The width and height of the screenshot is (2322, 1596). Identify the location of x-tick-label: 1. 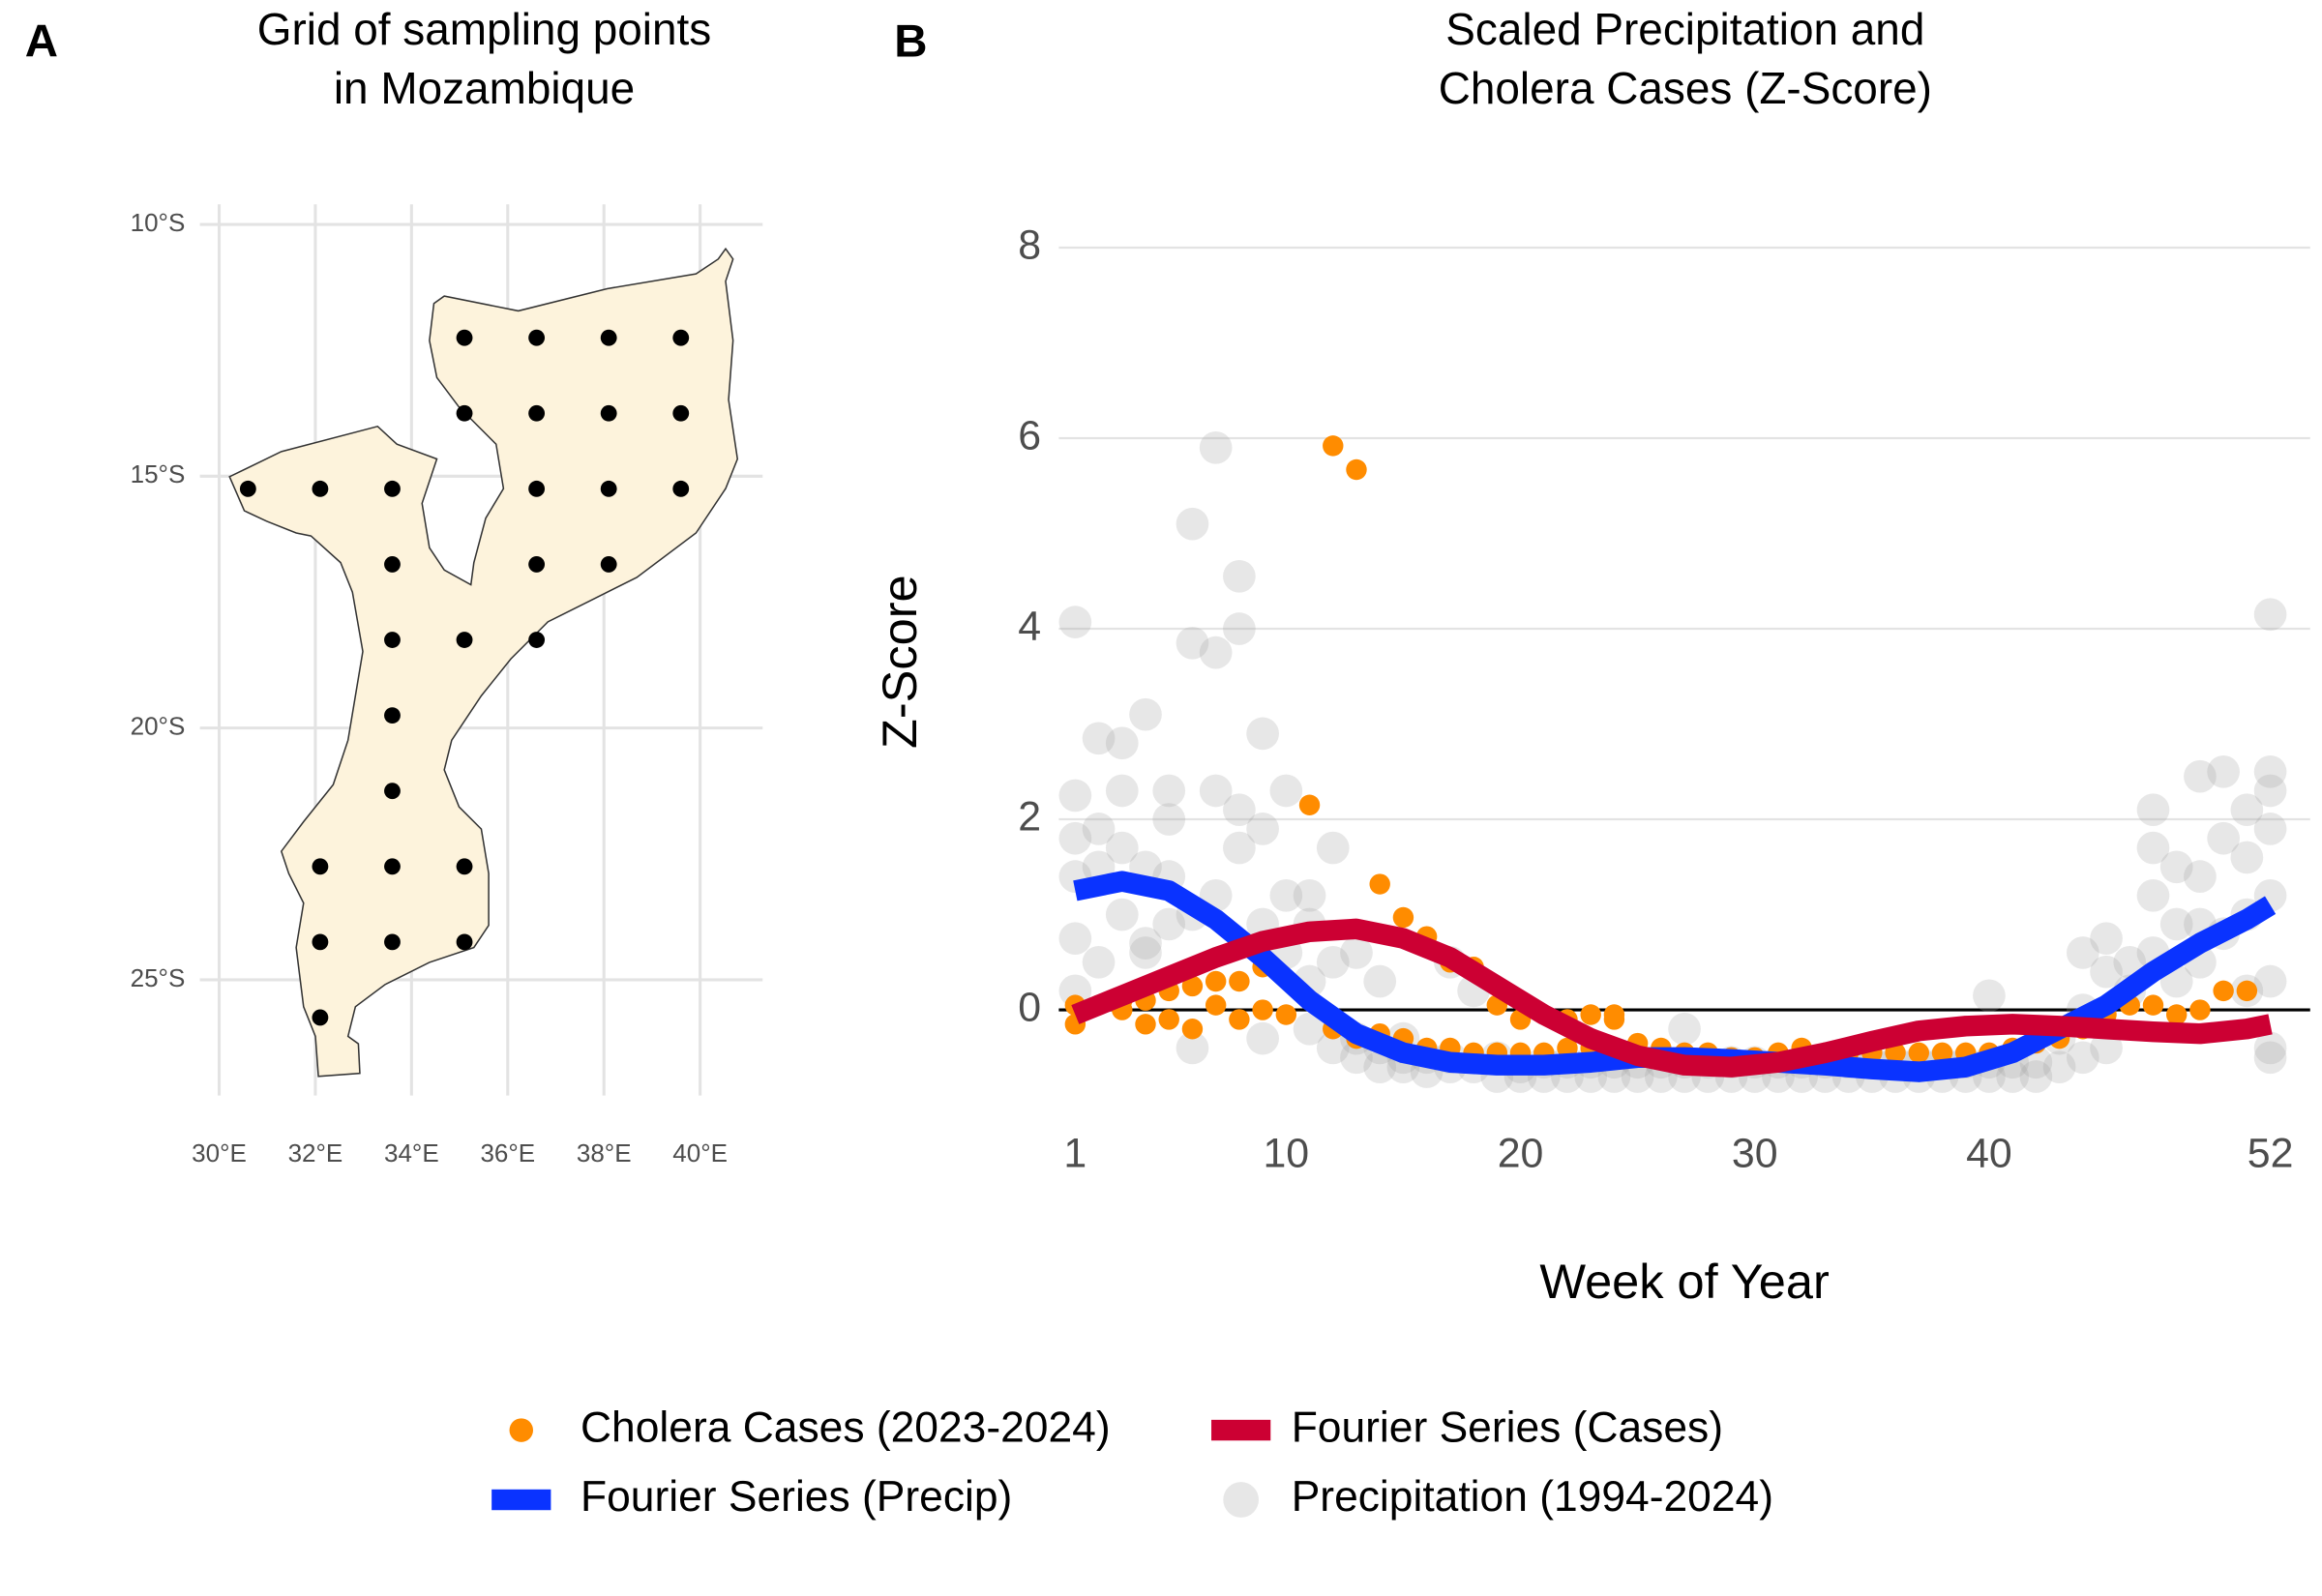
(1075, 1154).